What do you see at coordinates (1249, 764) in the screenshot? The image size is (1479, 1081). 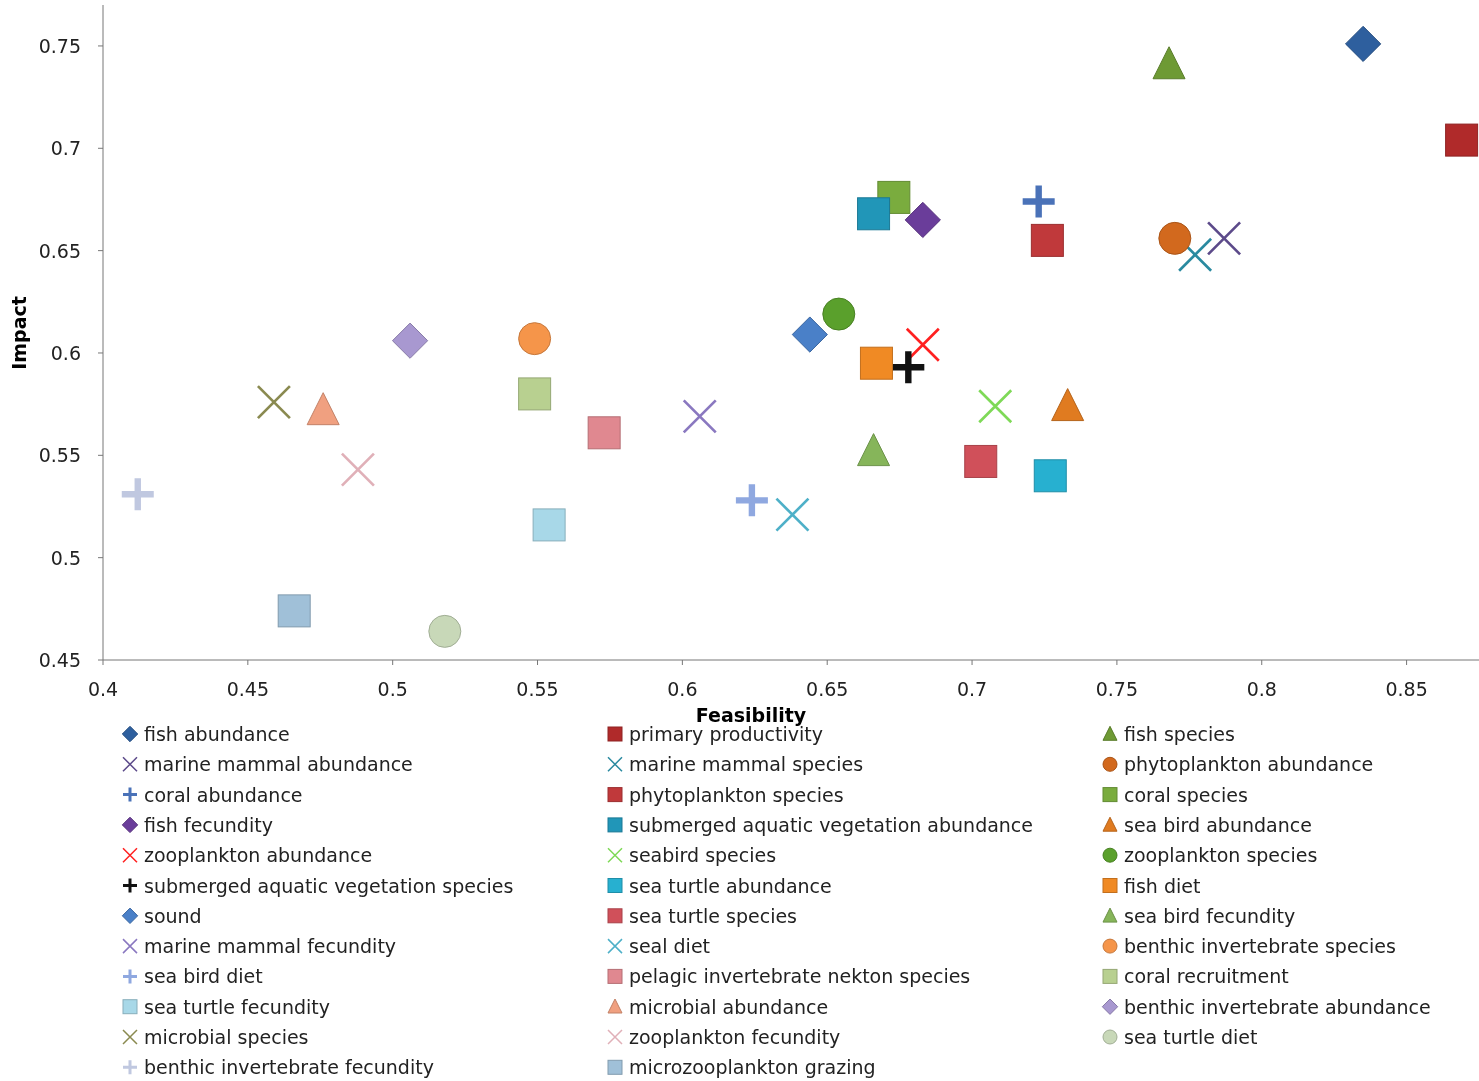 I see `legend-label: phytoplankton abundance` at bounding box center [1249, 764].